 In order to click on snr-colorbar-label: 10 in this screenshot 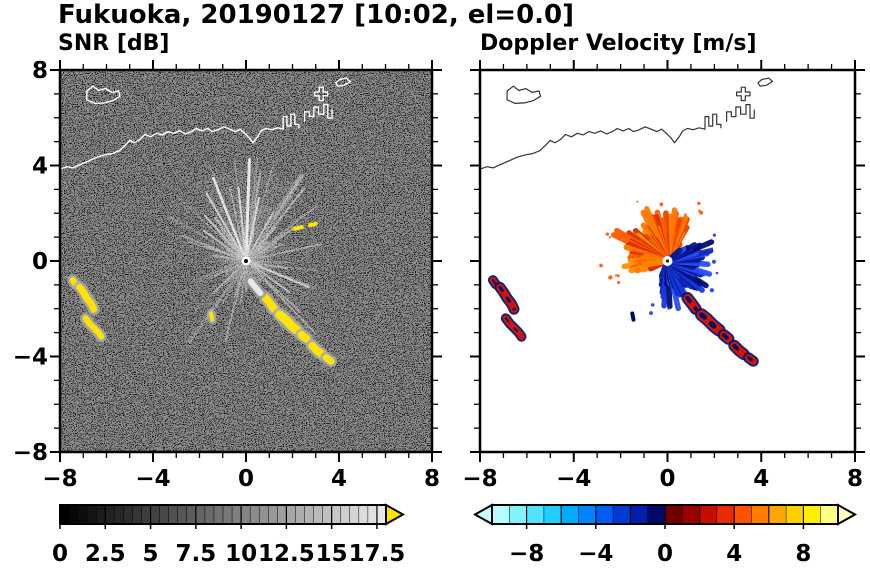, I will do `click(241, 554)`.